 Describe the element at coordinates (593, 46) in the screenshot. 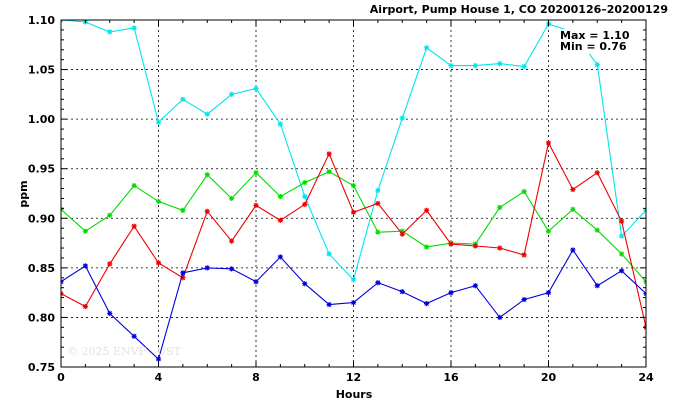

I see `min-label: Min = 0.76` at that location.